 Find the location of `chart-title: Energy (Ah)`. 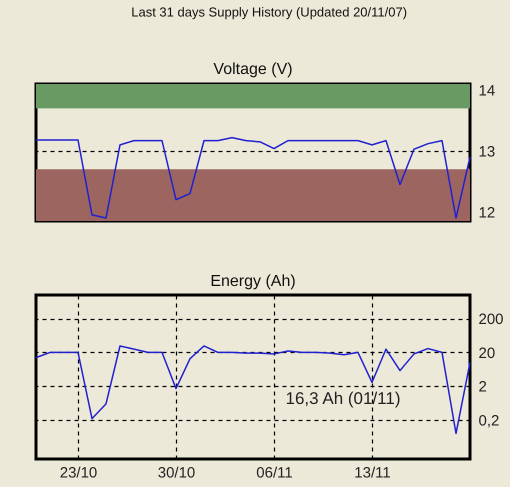

chart-title: Energy (Ah) is located at coordinates (253, 281).